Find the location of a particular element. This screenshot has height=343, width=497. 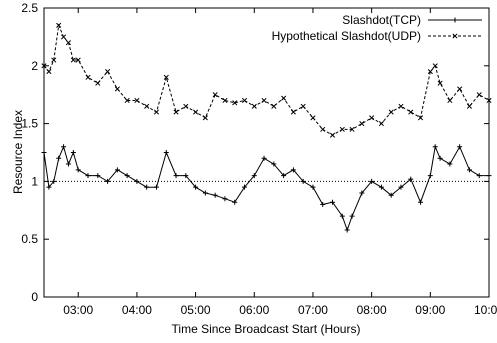

legend-marker-udp is located at coordinates (455, 36).